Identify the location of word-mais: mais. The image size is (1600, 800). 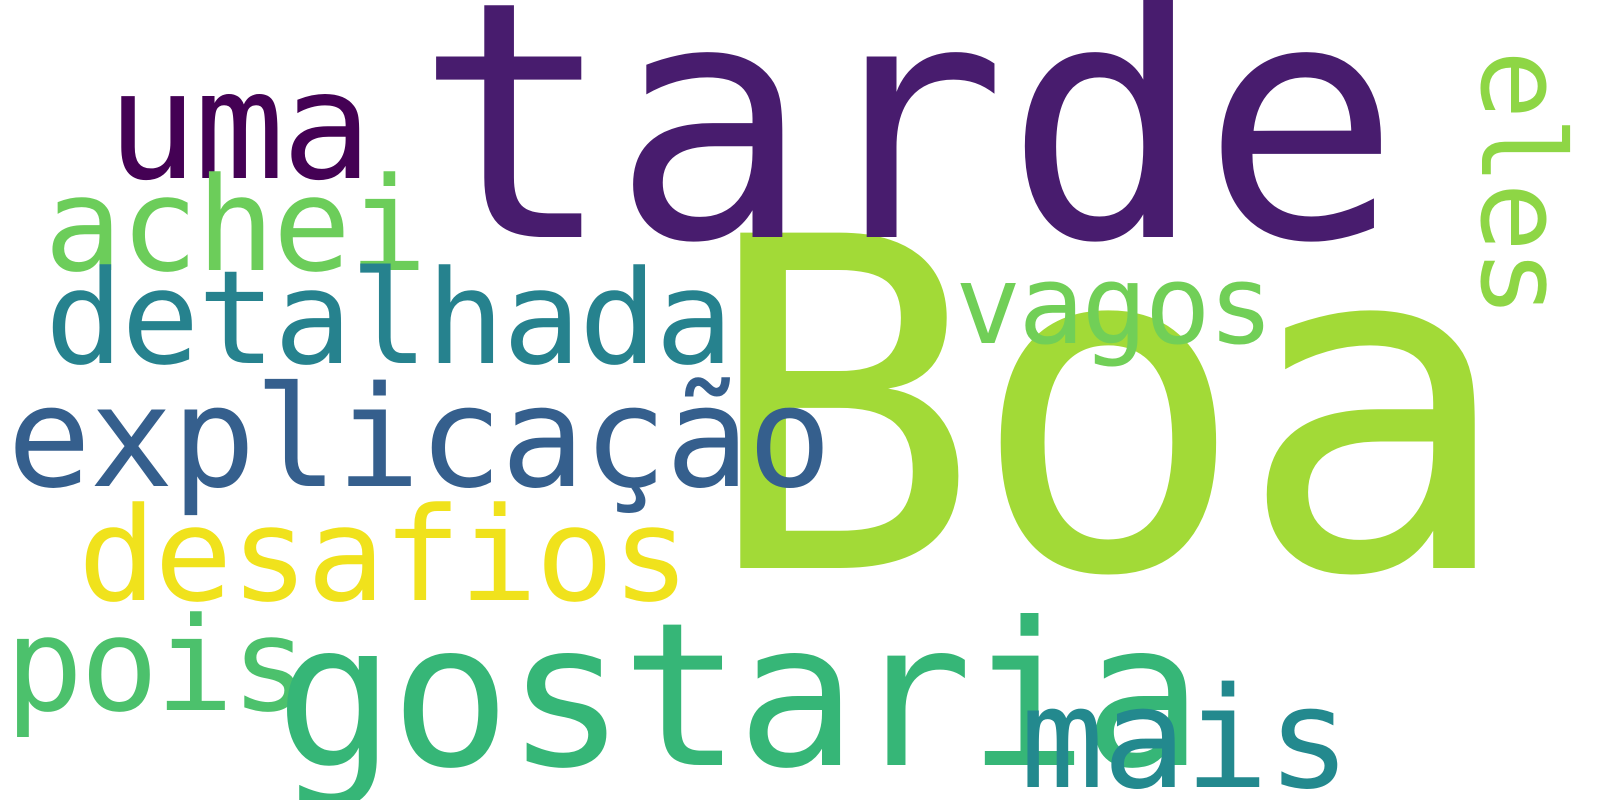
(1185, 729).